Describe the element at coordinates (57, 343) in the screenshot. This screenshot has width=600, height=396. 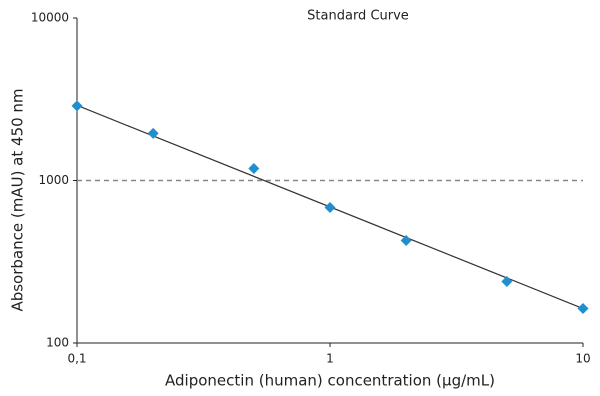
I see `y-tick-label: 100` at that location.